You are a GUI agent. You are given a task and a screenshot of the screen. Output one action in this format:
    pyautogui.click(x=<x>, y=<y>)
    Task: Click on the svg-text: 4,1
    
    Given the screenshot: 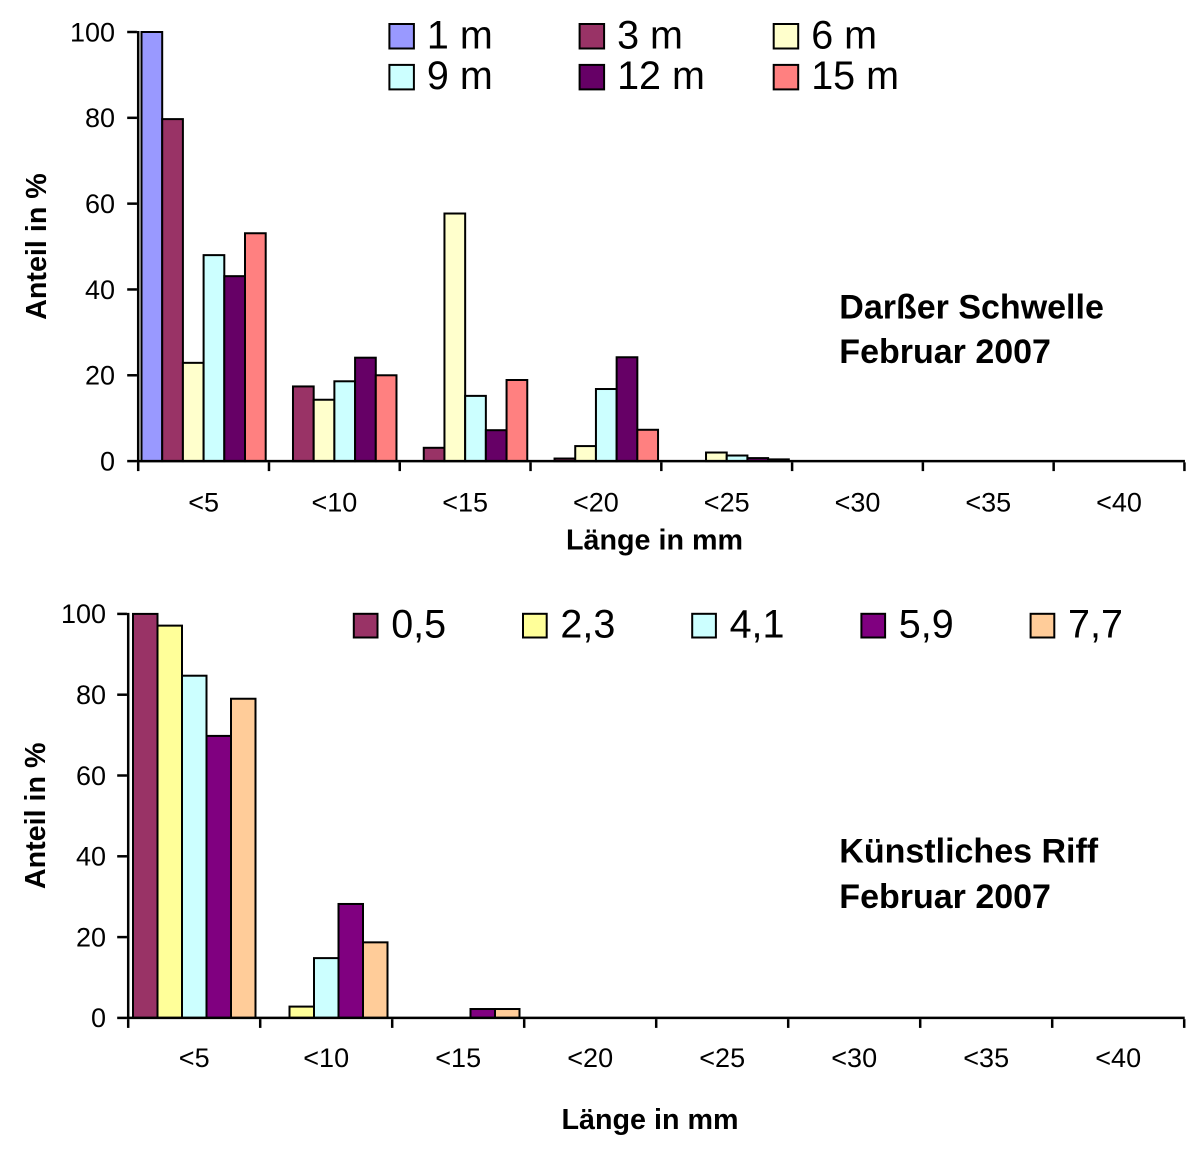 What is the action you would take?
    pyautogui.click(x=757, y=624)
    